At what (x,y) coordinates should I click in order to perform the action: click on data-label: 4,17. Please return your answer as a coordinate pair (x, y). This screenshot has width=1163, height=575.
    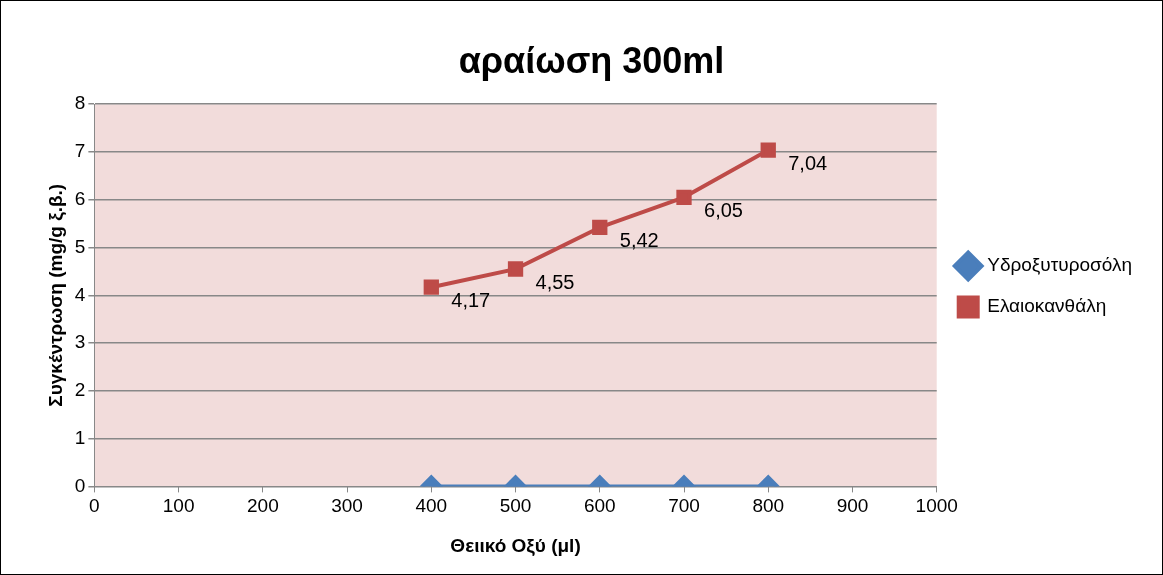
    Looking at the image, I should click on (471, 299).